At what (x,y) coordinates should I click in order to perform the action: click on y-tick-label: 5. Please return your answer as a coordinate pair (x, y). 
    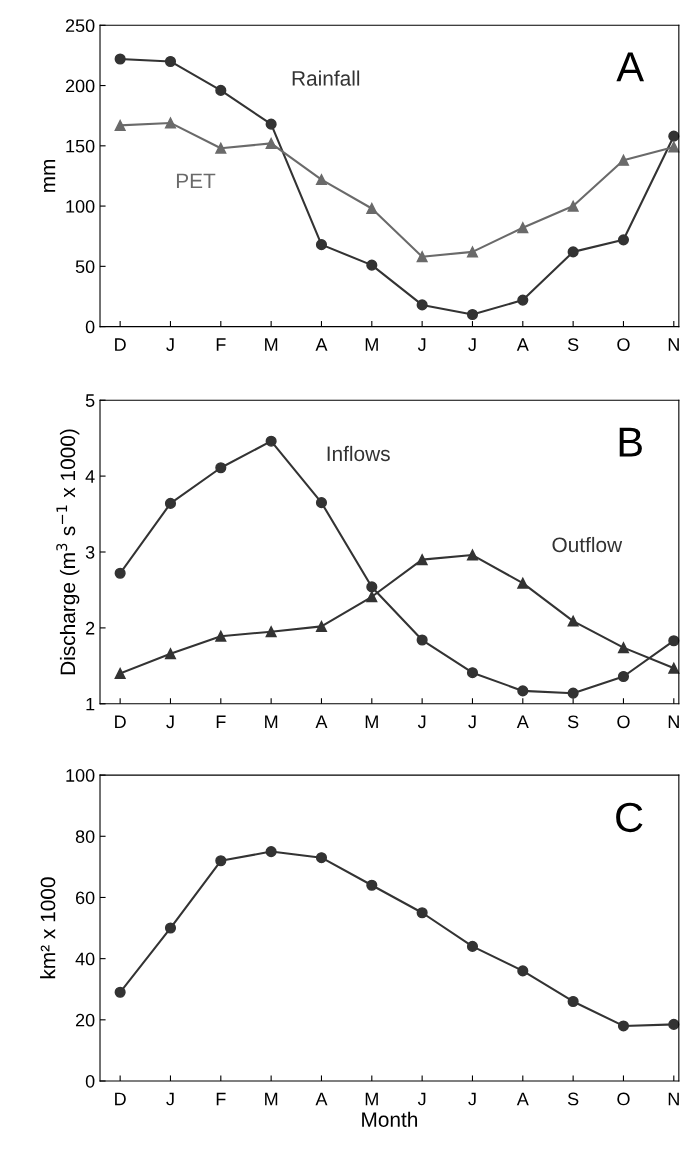
    Looking at the image, I should click on (90, 400).